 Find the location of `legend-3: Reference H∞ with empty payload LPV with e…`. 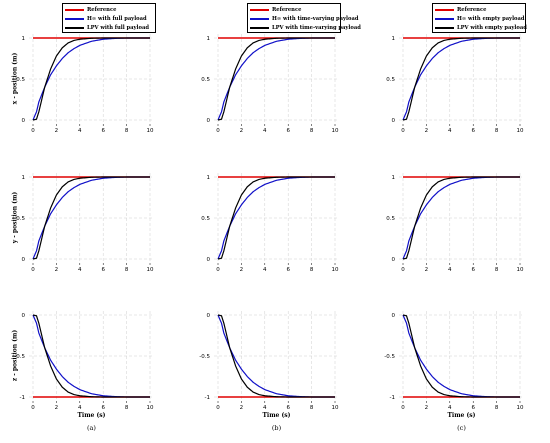

legend-3: Reference H∞ with empty payload LPV with e… is located at coordinates (479, 18).